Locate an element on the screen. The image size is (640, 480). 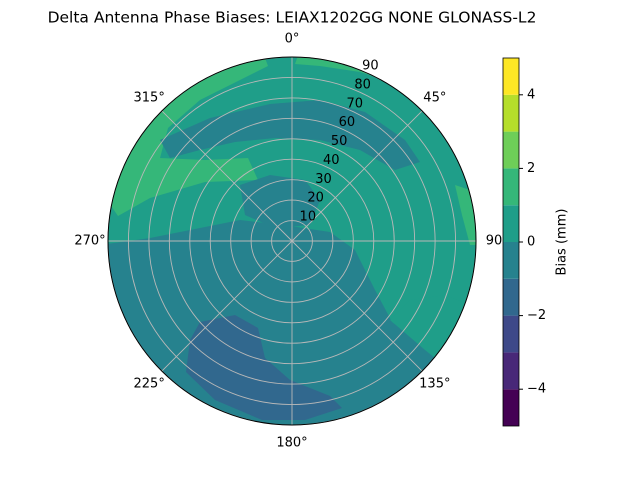
theta-tick-label: 90 is located at coordinates (494, 241).